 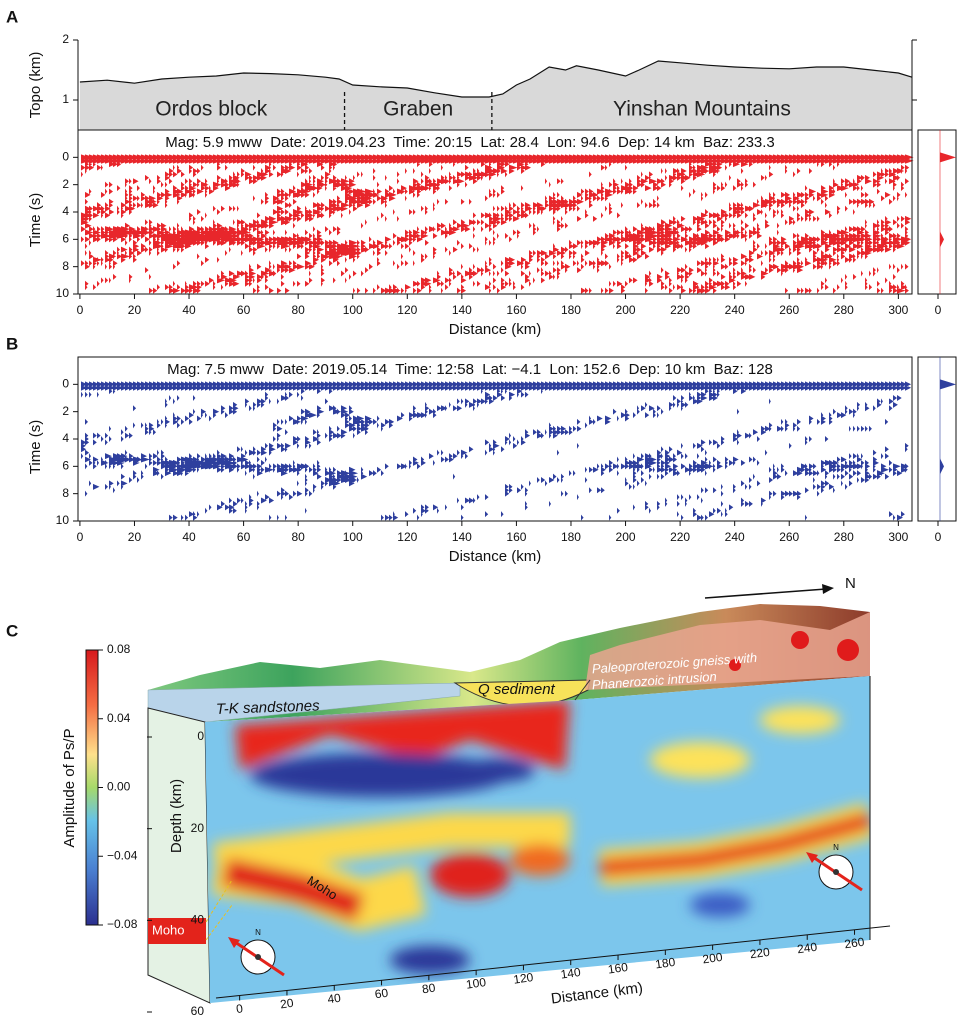 What do you see at coordinates (69, 787) in the screenshot?
I see `colorbar-label: Amplitude of Ps/P` at bounding box center [69, 787].